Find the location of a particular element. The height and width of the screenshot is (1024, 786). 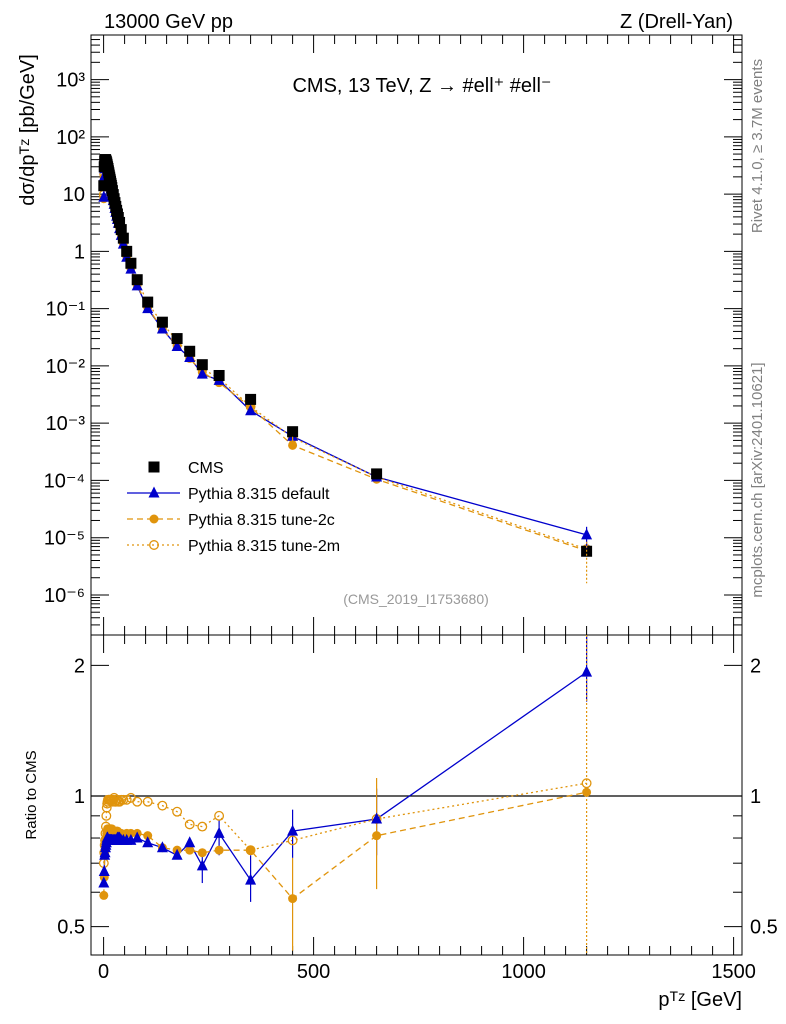

y-tick-label: 10⁻⁴ is located at coordinates (64, 481).